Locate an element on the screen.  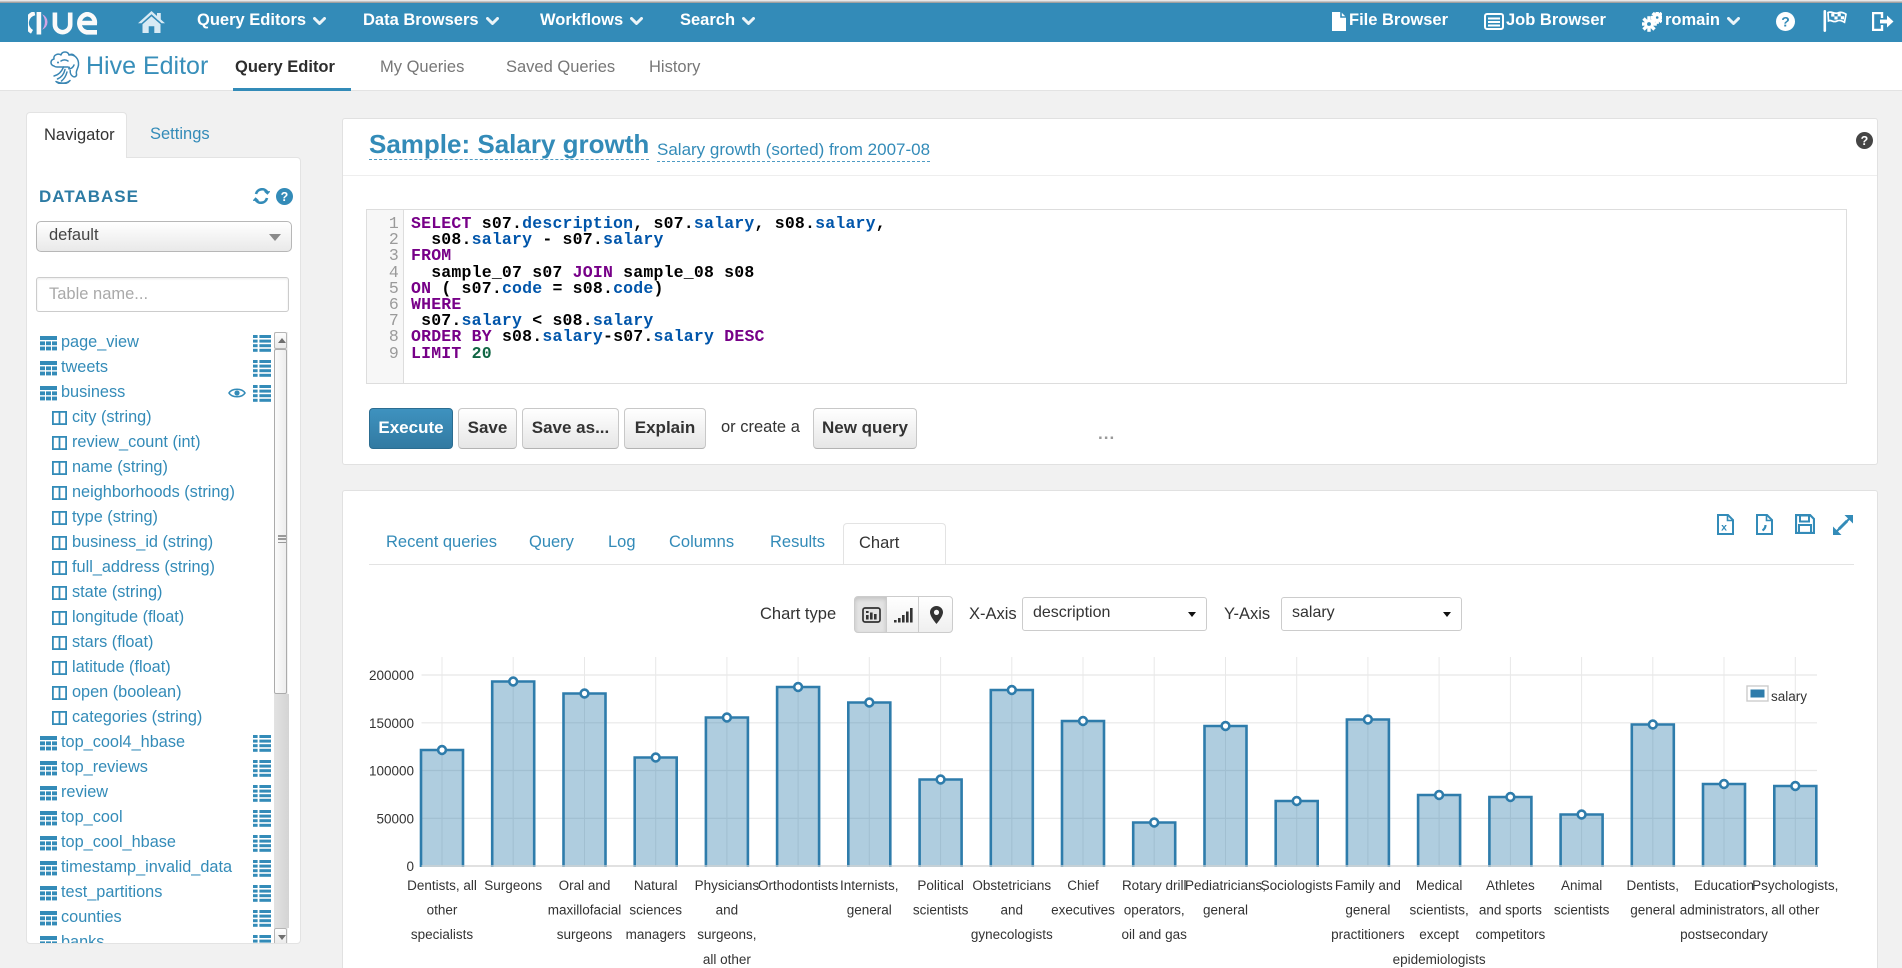
svg-text: scientists, is located at coordinates (1438, 910).